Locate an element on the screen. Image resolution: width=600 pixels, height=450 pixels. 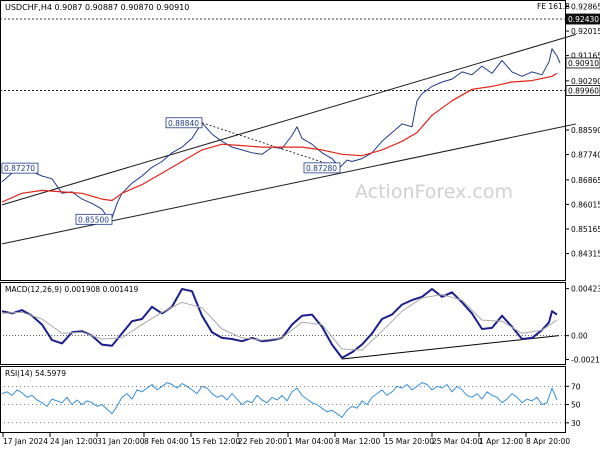
rsi-layer is located at coordinates (282, 403).